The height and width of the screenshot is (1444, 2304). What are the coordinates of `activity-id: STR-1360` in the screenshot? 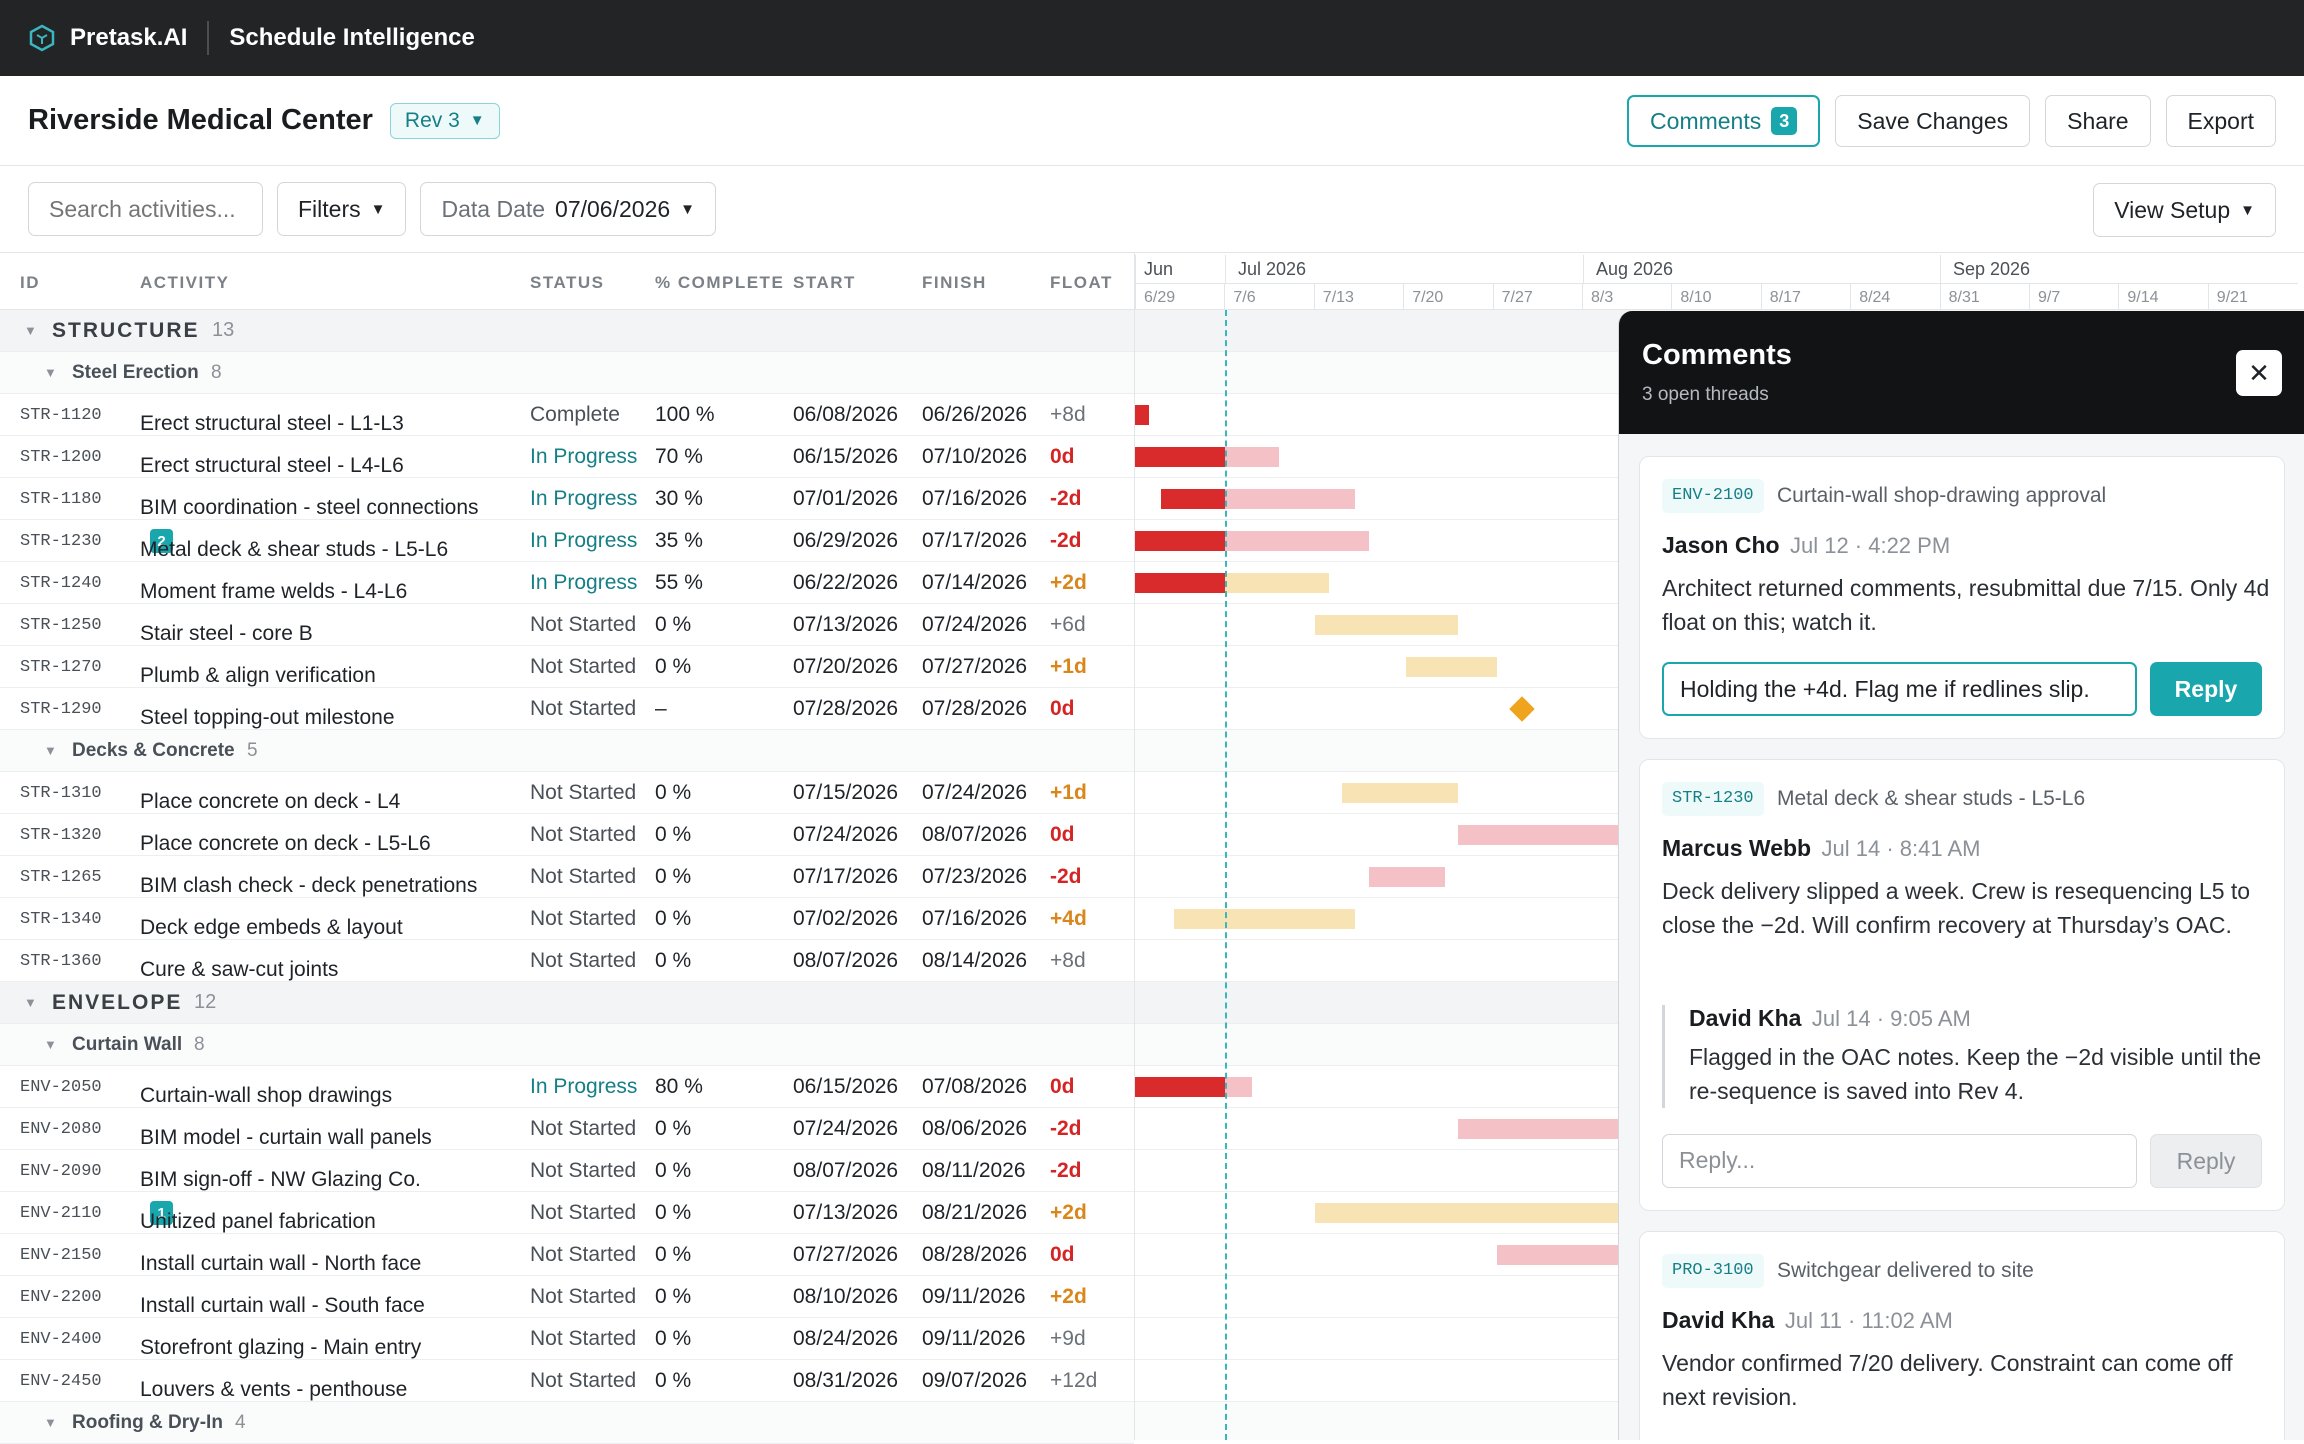 It's located at (61, 961).